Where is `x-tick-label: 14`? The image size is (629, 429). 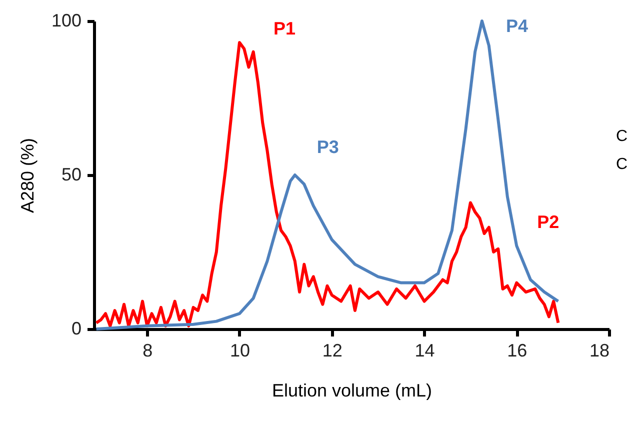 x-tick-label: 14 is located at coordinates (424, 350).